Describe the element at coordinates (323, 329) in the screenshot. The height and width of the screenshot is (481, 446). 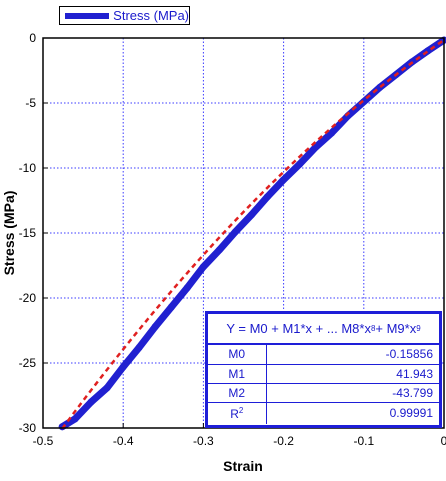
I see `fit-equation: Y = M0 + M1*x + ... M8*x 8 + M9*x 9` at that location.